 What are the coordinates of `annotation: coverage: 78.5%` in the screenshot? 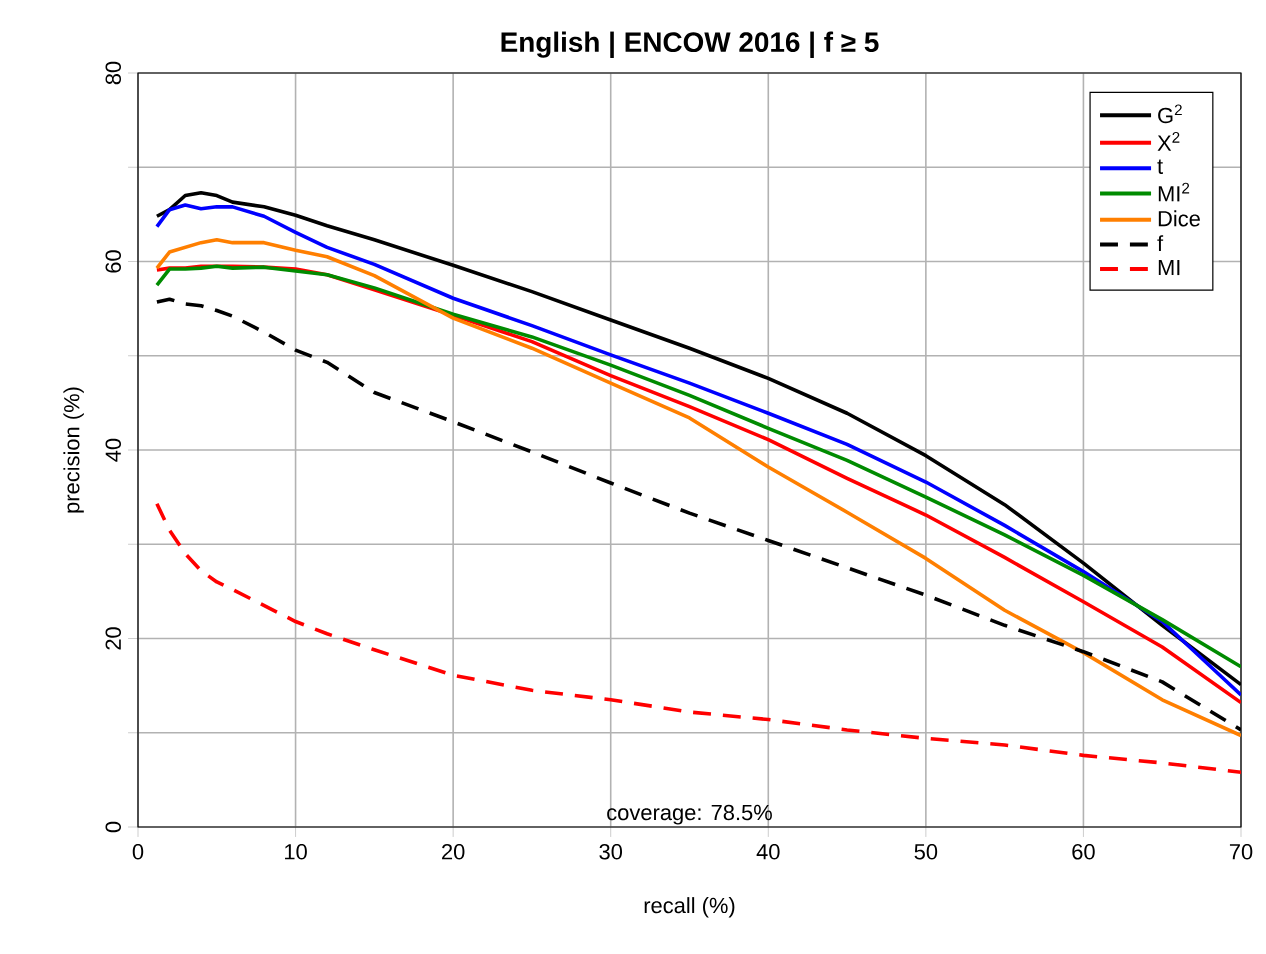 It's located at (689, 814).